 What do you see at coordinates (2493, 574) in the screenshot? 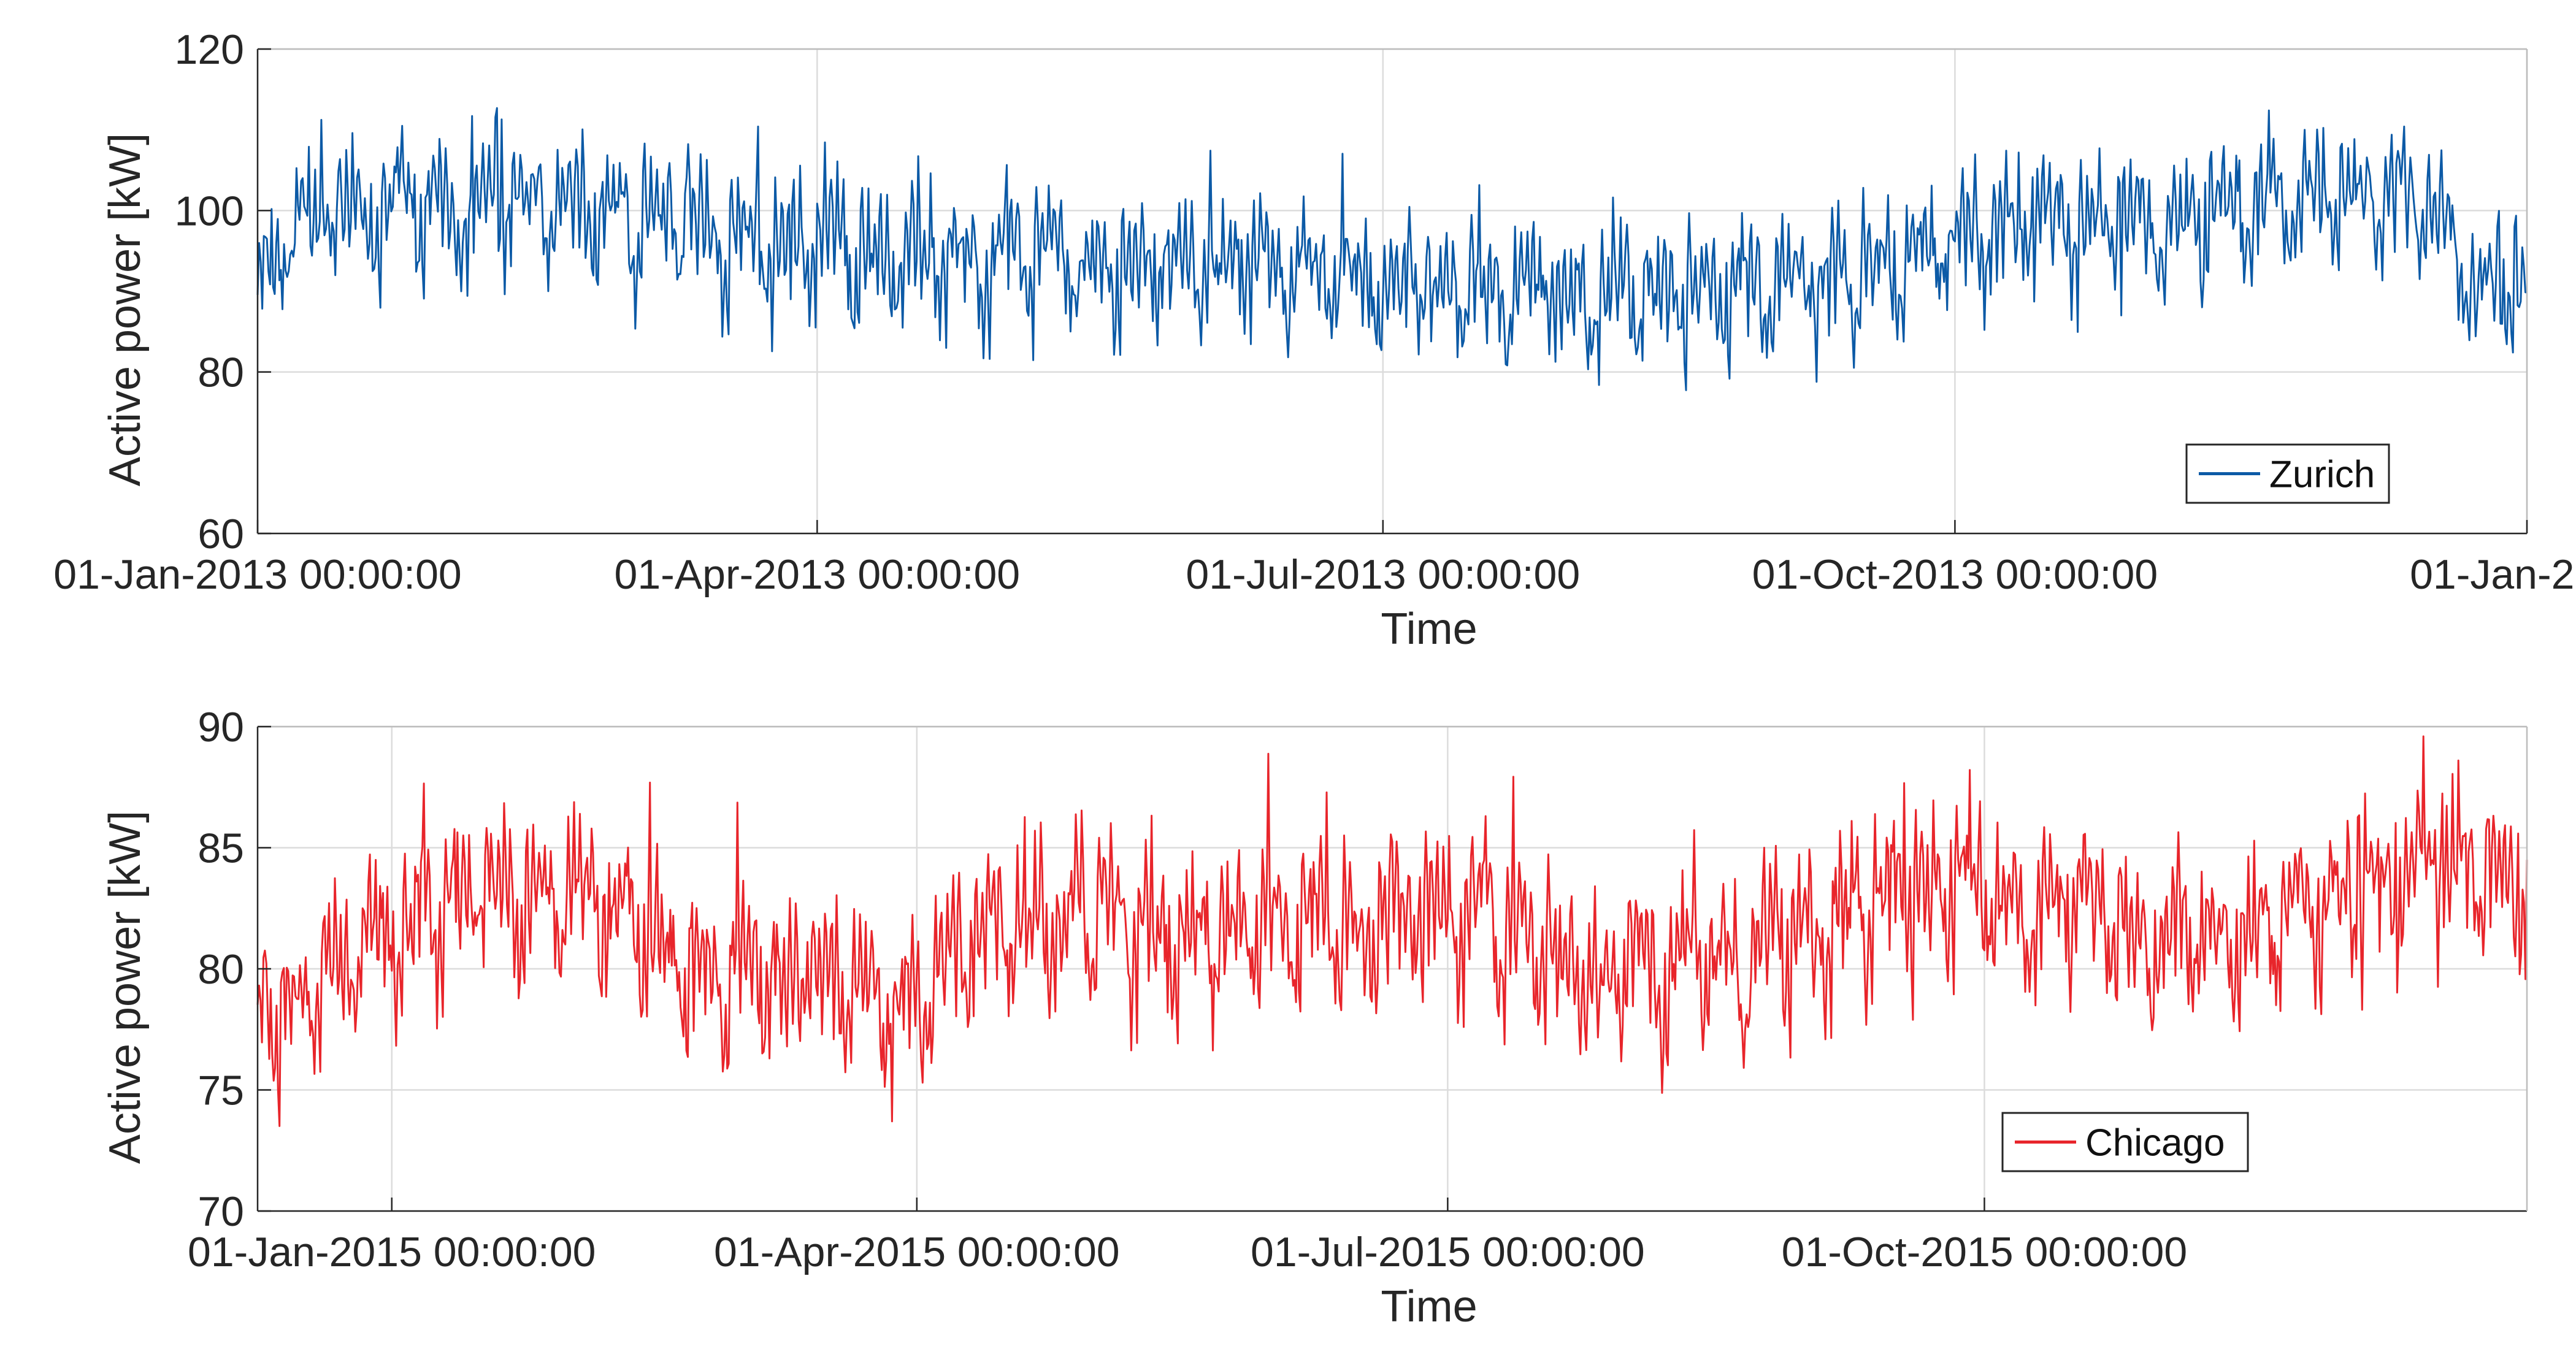
I see `x-tick-label: 01-Jan-2014` at bounding box center [2493, 574].